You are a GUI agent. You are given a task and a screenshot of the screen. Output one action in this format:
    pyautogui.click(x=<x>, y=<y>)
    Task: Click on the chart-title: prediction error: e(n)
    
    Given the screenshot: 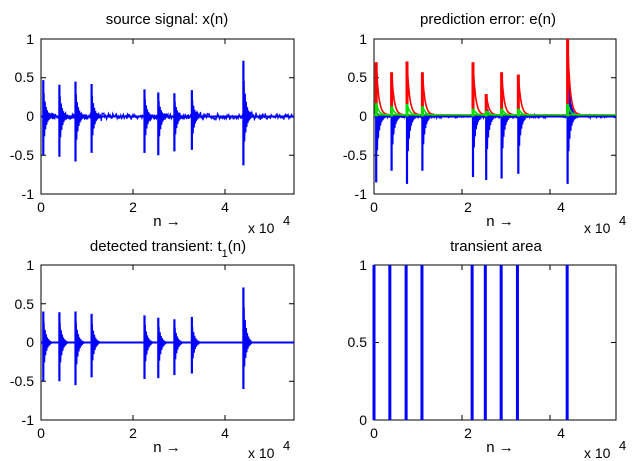 What is the action you would take?
    pyautogui.click(x=488, y=19)
    